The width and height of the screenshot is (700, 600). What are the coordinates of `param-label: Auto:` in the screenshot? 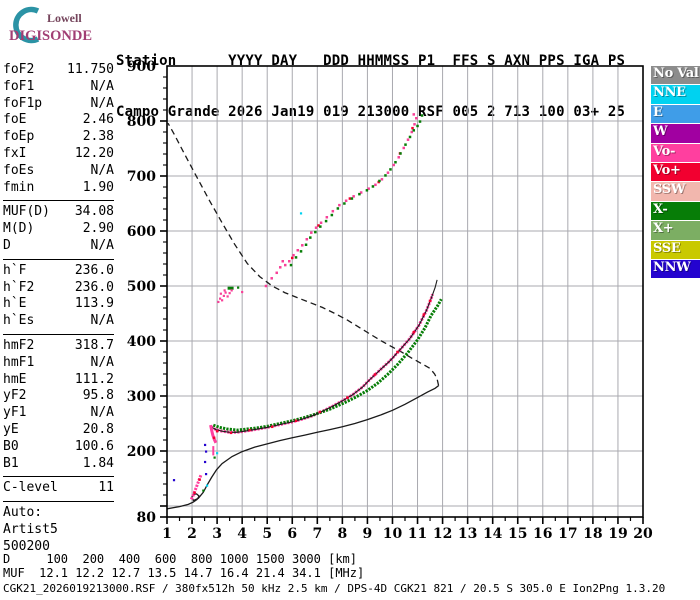 It's located at (23, 513).